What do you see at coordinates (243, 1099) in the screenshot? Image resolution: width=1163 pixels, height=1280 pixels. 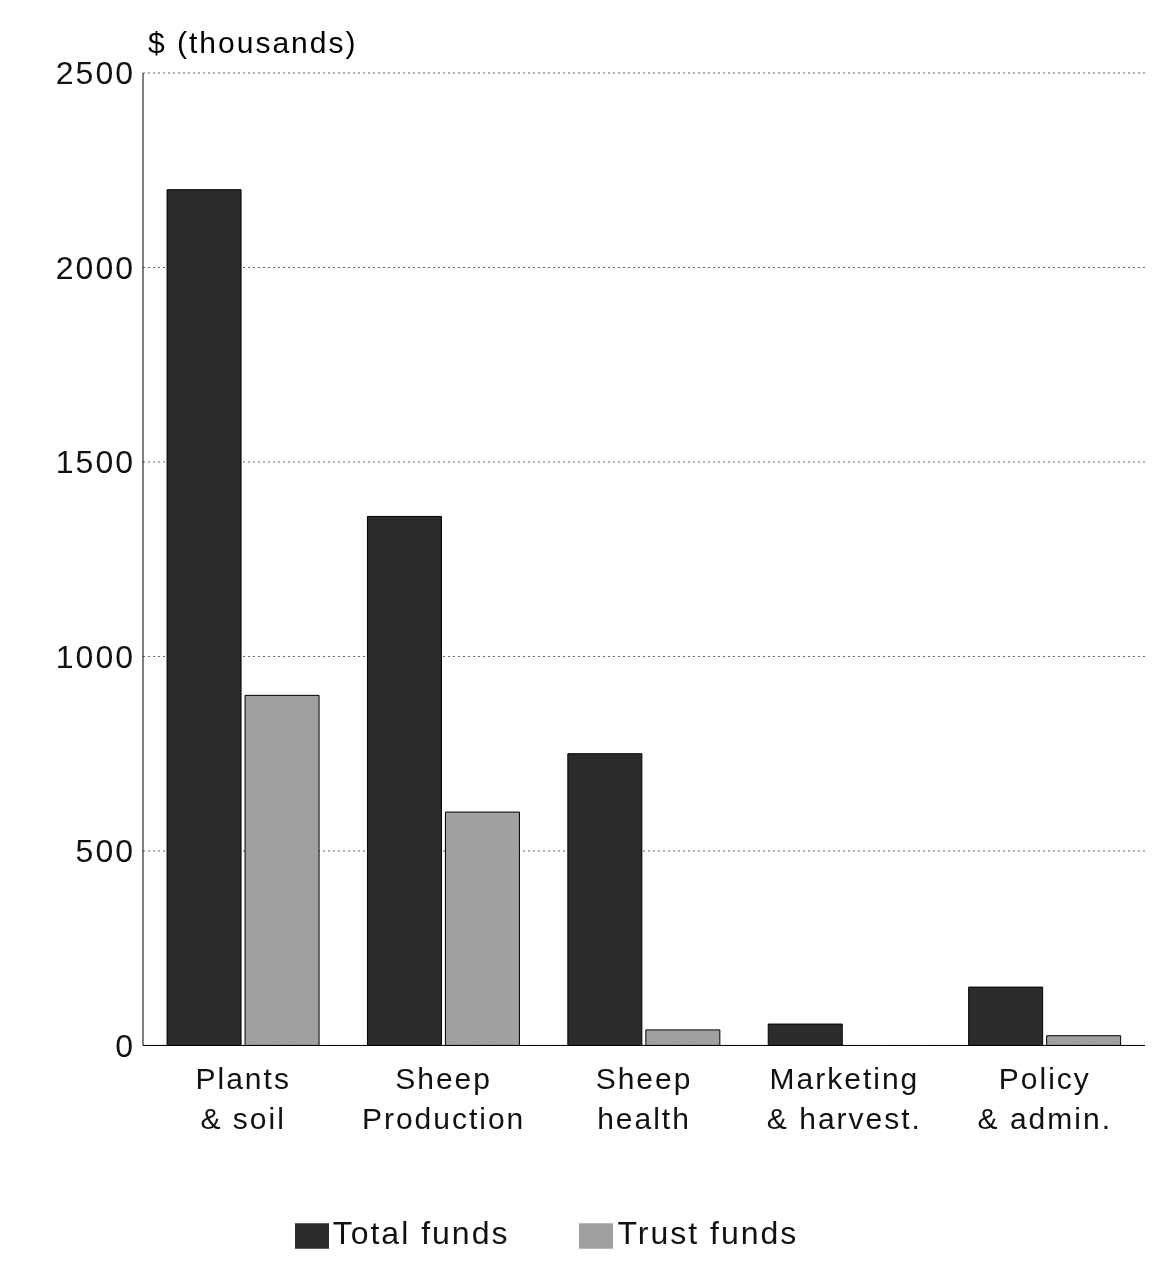 I see `x-tick-label: Plants & soil` at bounding box center [243, 1099].